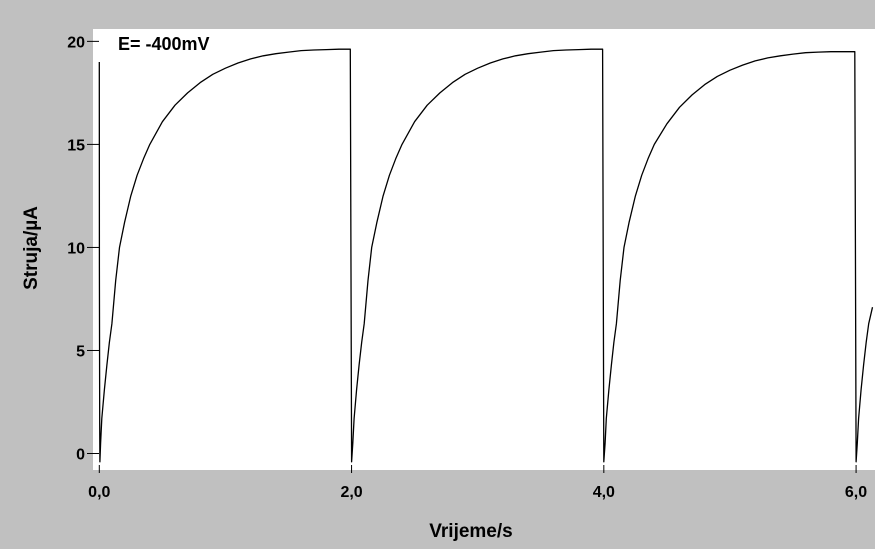  Describe the element at coordinates (80, 351) in the screenshot. I see `y-tick-label: 5` at that location.